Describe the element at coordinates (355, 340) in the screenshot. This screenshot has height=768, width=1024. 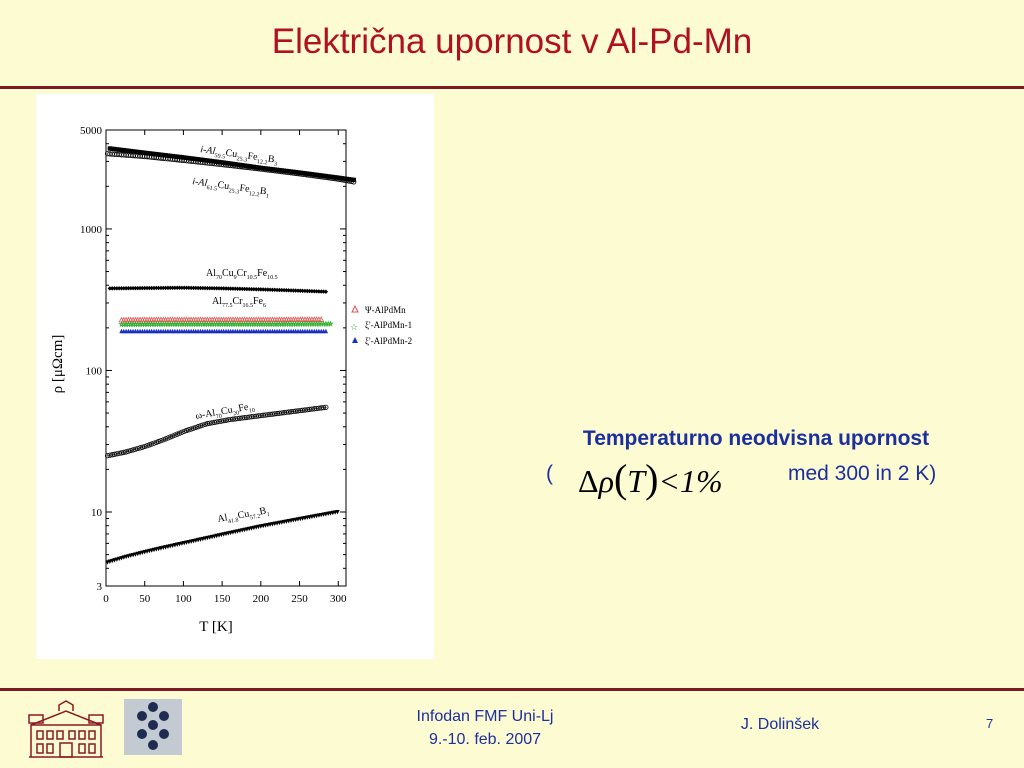
I see `legend-marker-xi2` at that location.